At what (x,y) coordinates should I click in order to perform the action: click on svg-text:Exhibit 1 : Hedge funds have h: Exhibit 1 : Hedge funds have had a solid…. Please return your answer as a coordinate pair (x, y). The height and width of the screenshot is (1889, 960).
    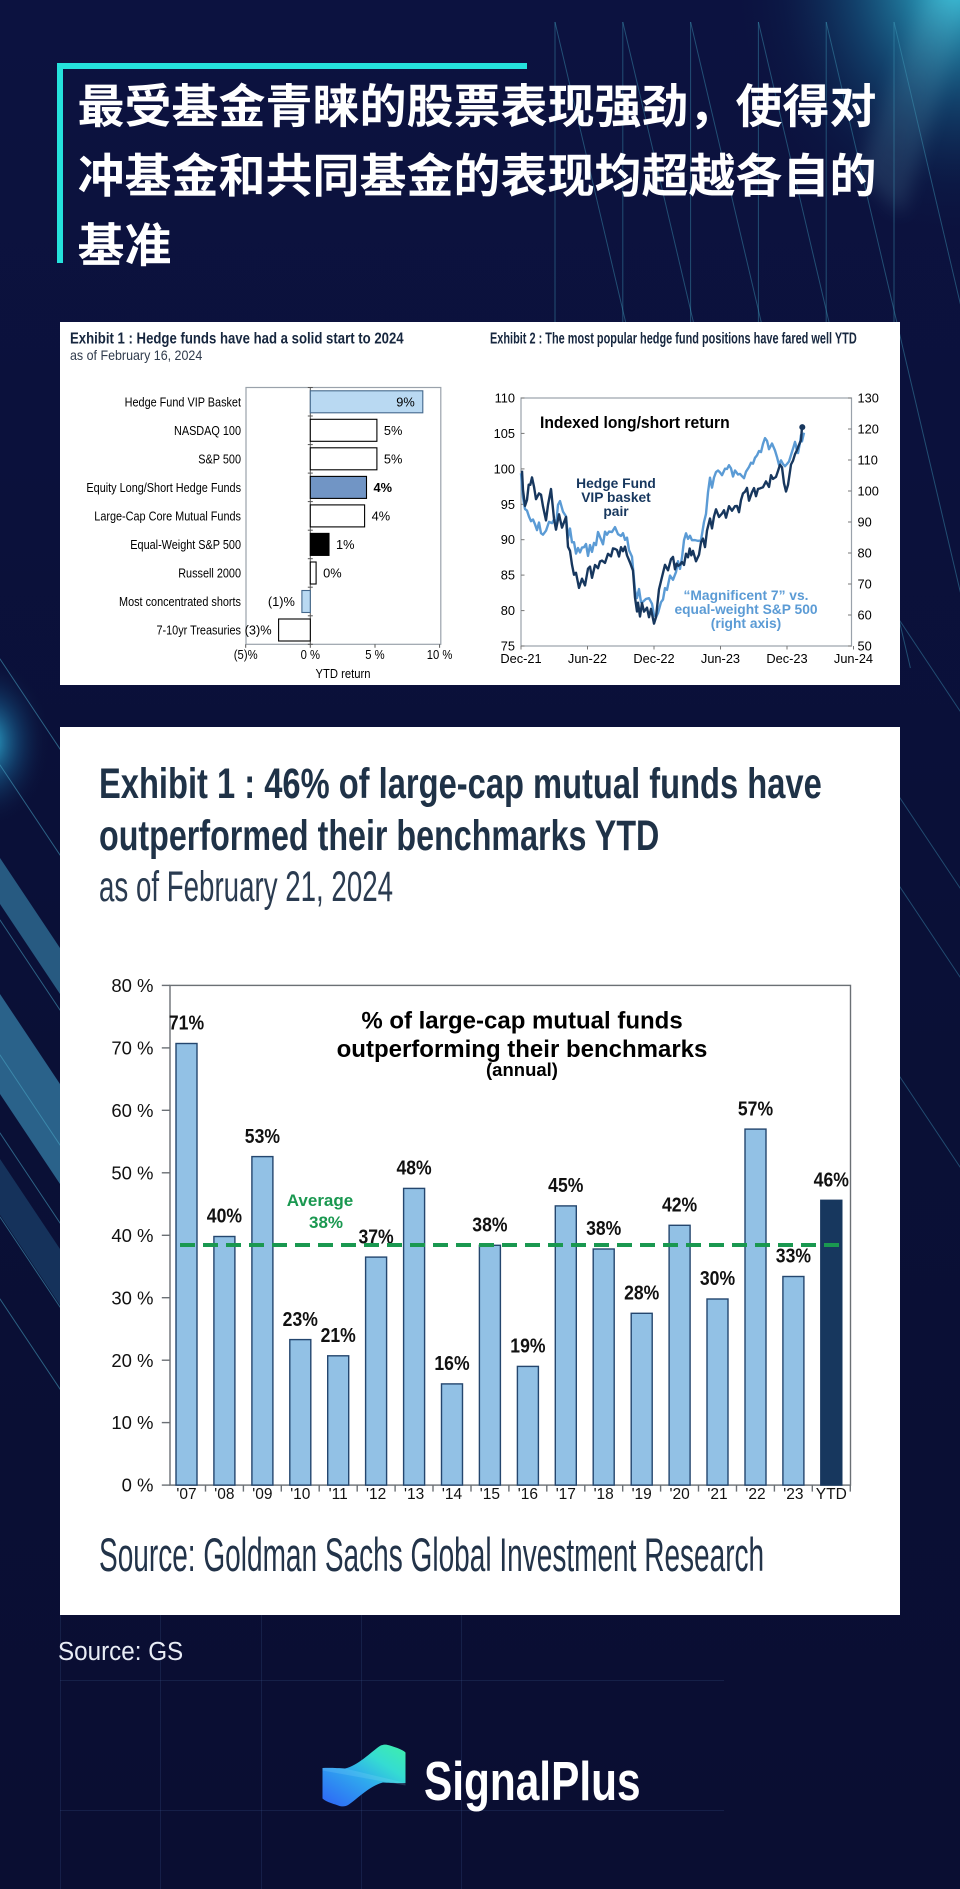
    Looking at the image, I should click on (237, 338).